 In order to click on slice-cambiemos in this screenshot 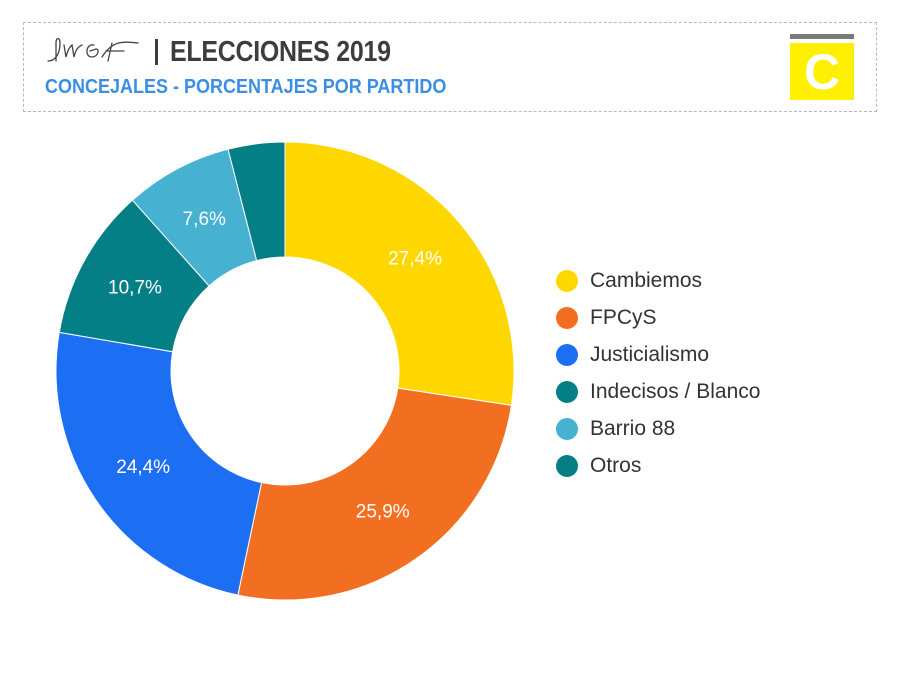, I will do `click(399, 273)`.